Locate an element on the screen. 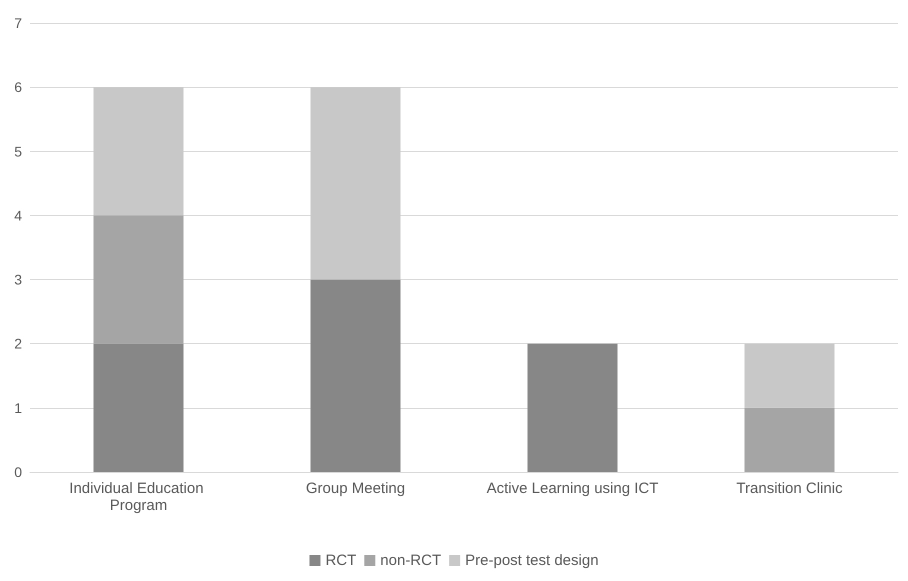 Image resolution: width=908 pixels, height=581 pixels. y-tick-label: 6 is located at coordinates (18, 87).